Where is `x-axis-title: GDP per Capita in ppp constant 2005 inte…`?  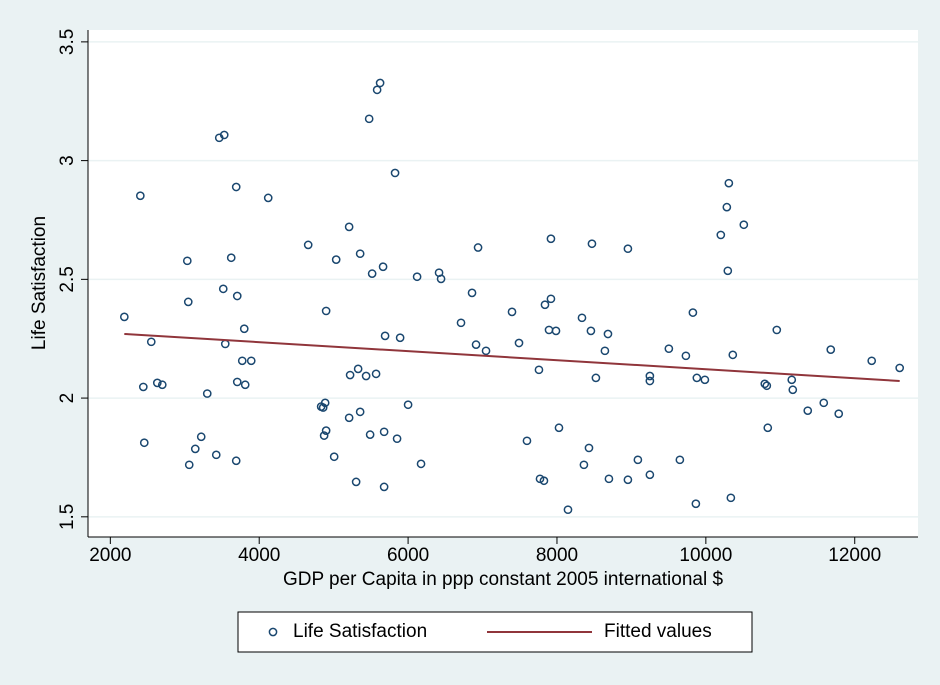
x-axis-title: GDP per Capita in ppp constant 2005 inte… is located at coordinates (503, 579).